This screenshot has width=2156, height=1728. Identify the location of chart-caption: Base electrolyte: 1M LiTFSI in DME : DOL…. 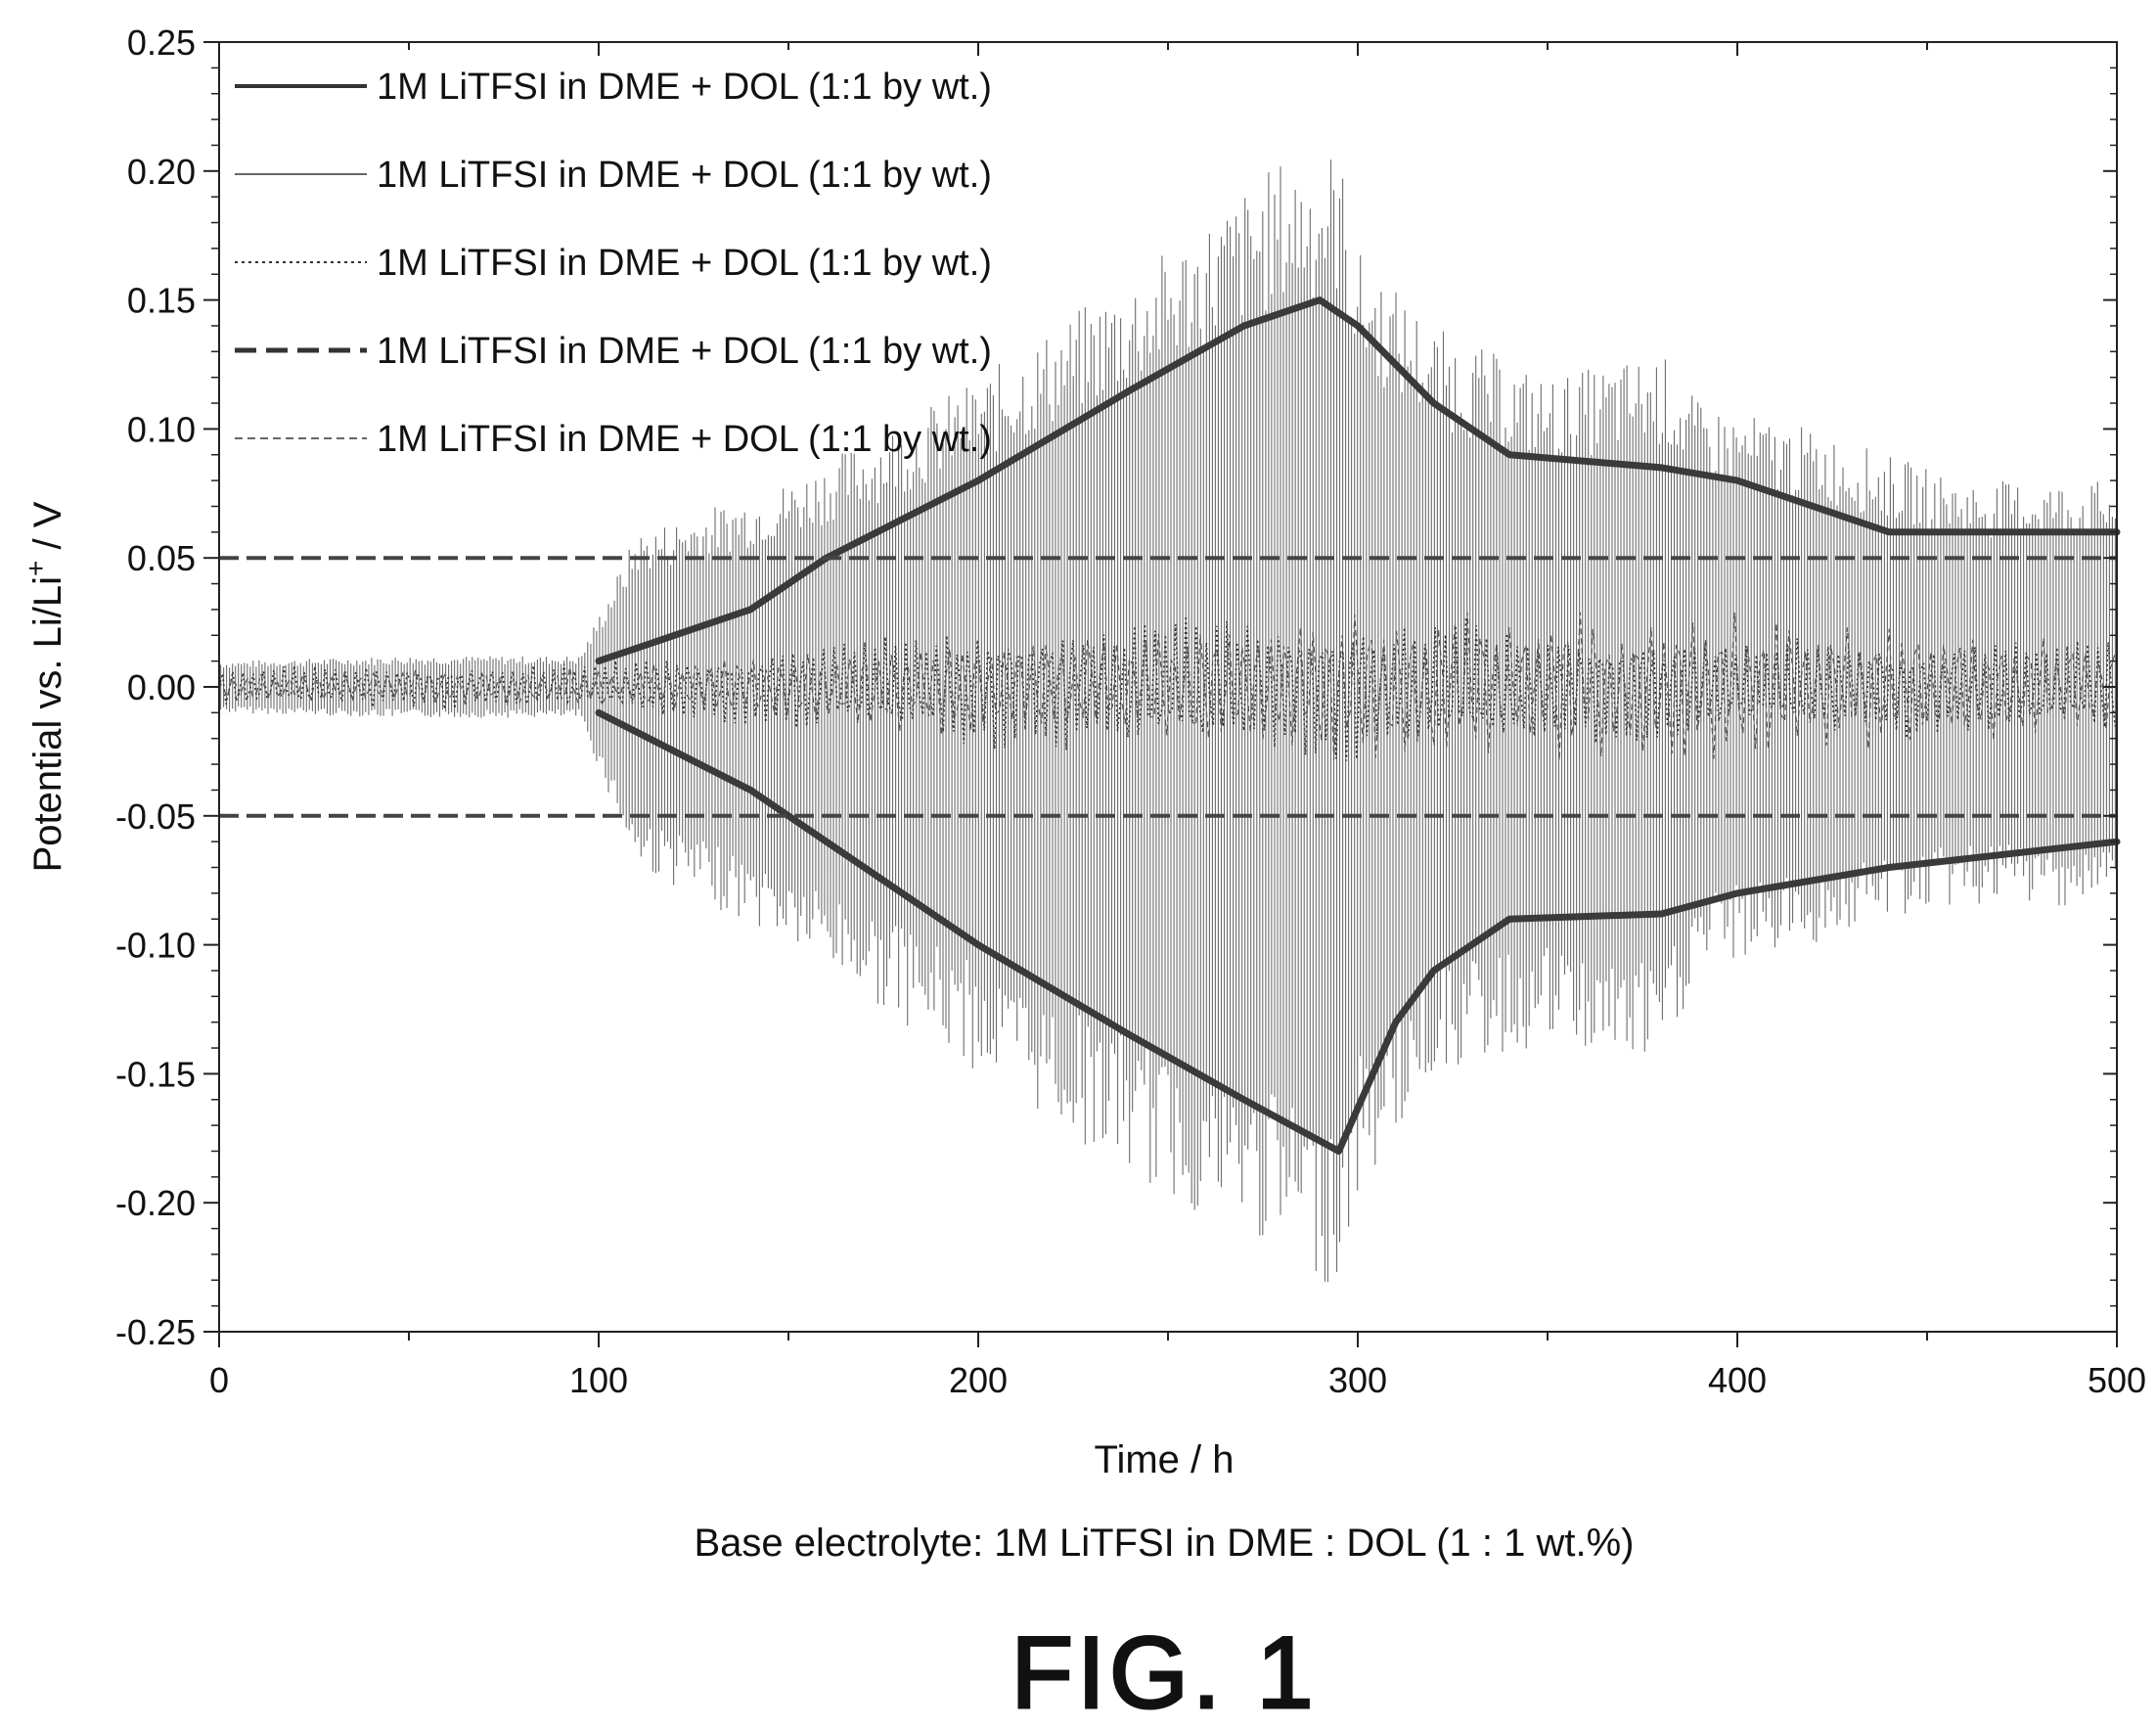
(1164, 1543).